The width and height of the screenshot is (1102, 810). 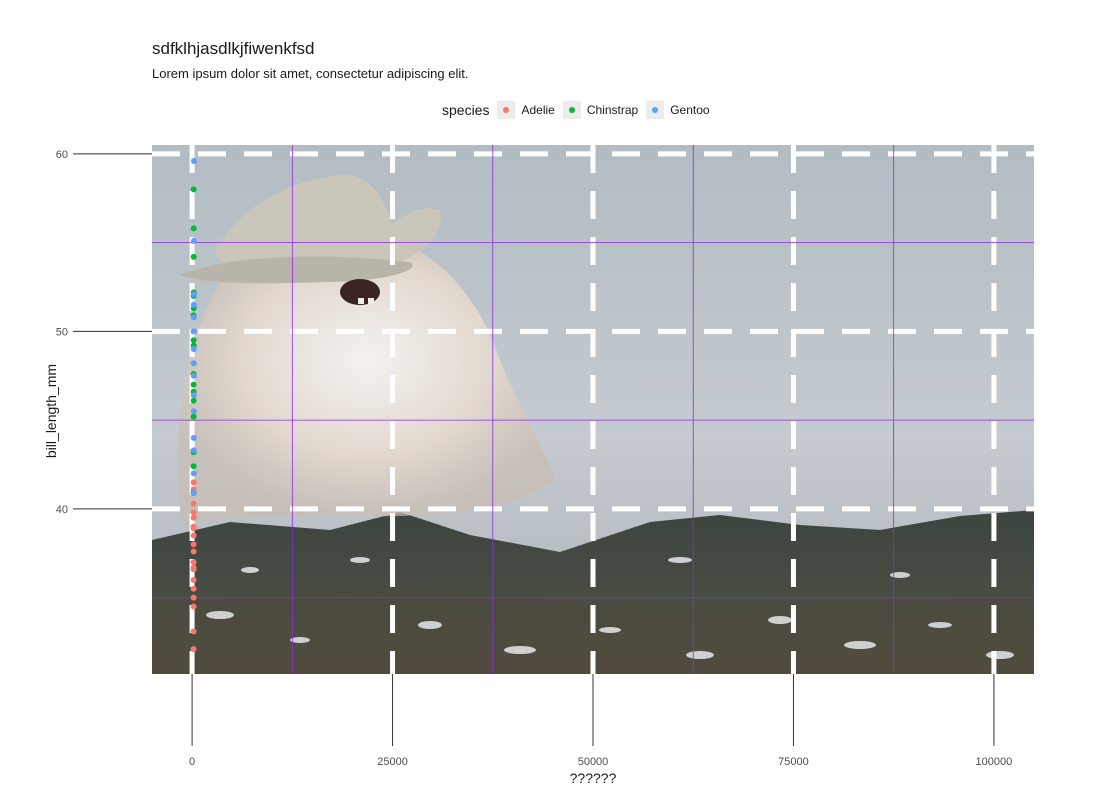 What do you see at coordinates (192, 762) in the screenshot?
I see `x-tick-label: 0` at bounding box center [192, 762].